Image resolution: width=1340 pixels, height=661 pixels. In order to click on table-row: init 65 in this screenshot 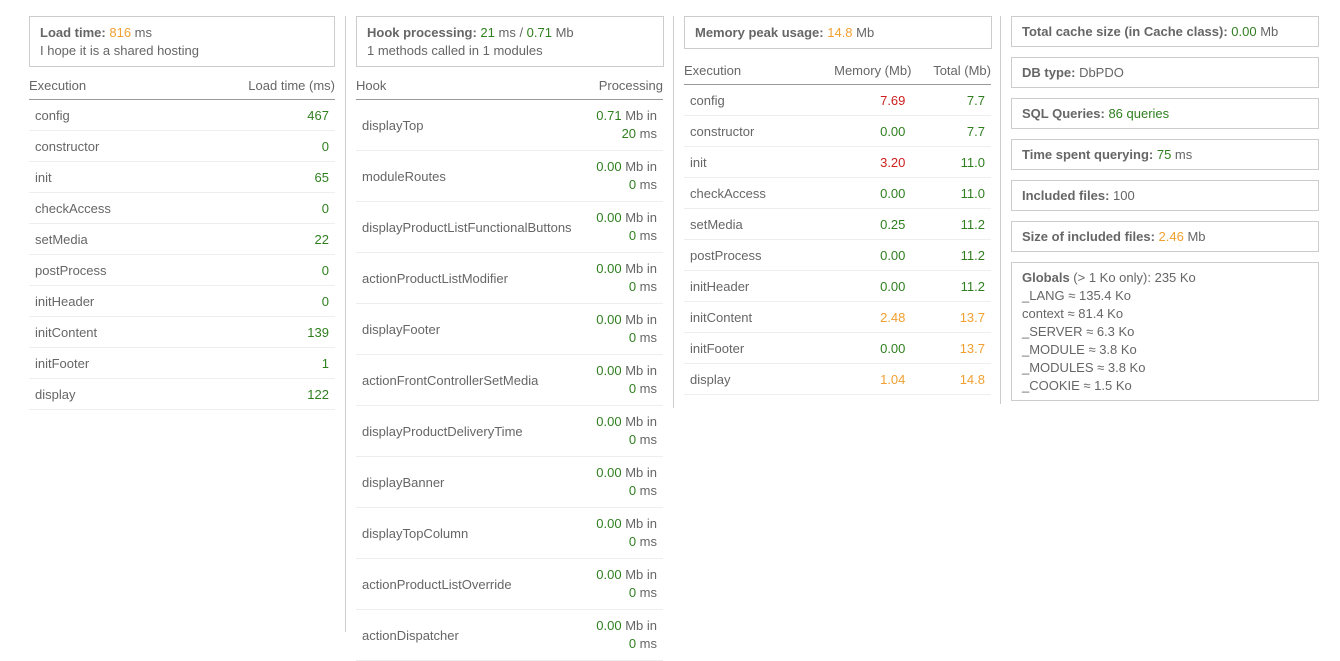, I will do `click(182, 177)`.